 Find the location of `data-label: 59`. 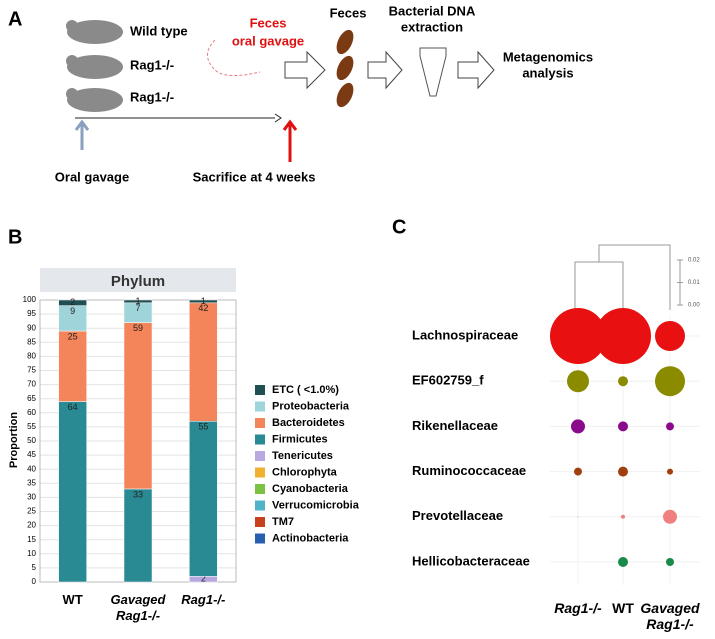

data-label: 59 is located at coordinates (138, 328).